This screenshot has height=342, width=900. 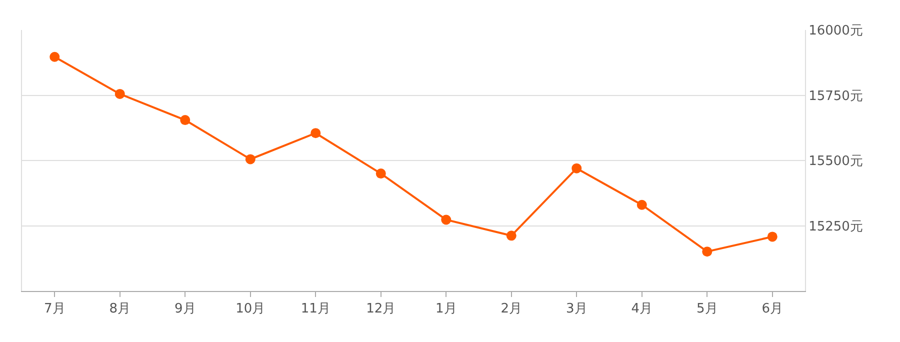 I want to click on x-tick-label: 6月, so click(x=773, y=309).